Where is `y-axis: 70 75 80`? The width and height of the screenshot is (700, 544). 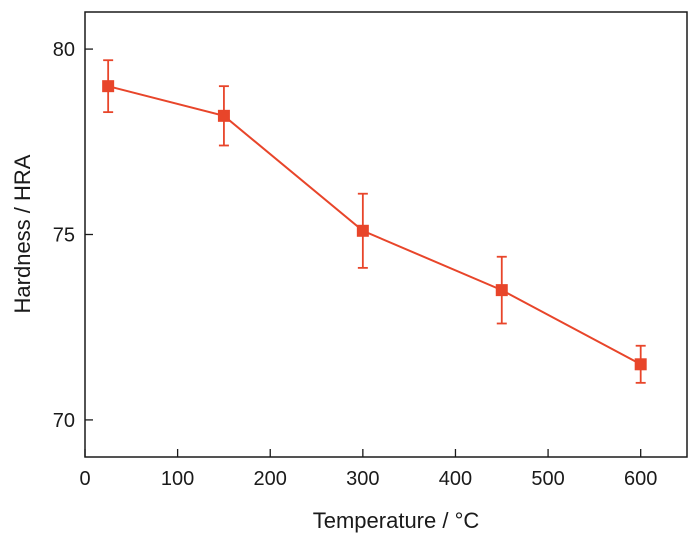 y-axis: 70 75 80 is located at coordinates (73, 235).